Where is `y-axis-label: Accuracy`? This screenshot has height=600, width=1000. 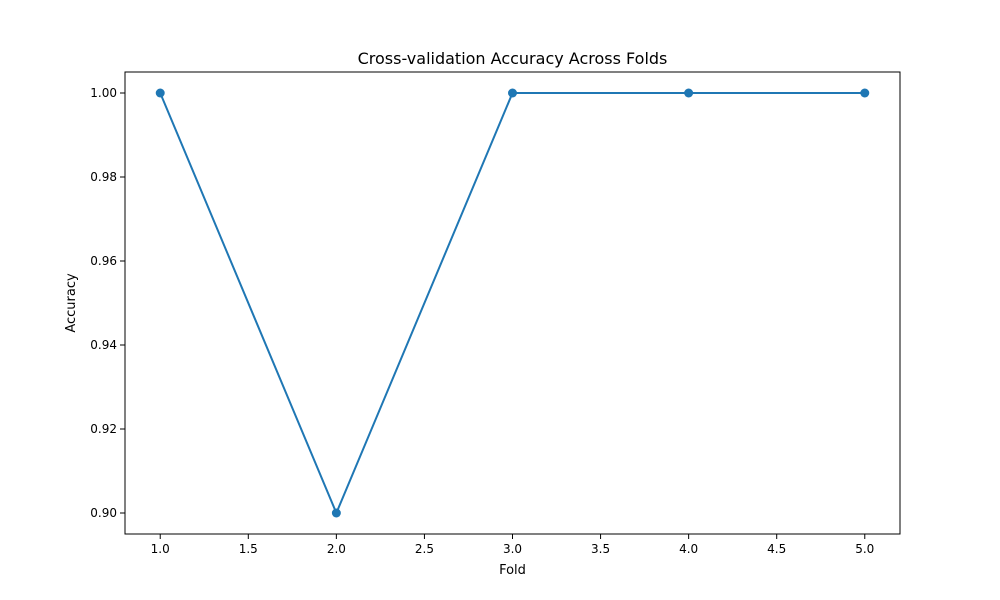
y-axis-label: Accuracy is located at coordinates (71, 303).